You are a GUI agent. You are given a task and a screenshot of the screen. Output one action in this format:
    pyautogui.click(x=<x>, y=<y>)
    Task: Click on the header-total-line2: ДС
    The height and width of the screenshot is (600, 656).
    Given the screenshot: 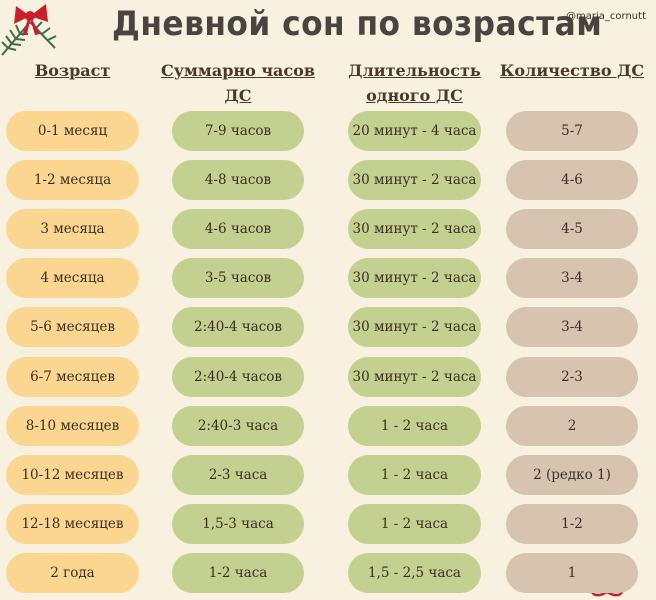 What is the action you would take?
    pyautogui.click(x=238, y=95)
    